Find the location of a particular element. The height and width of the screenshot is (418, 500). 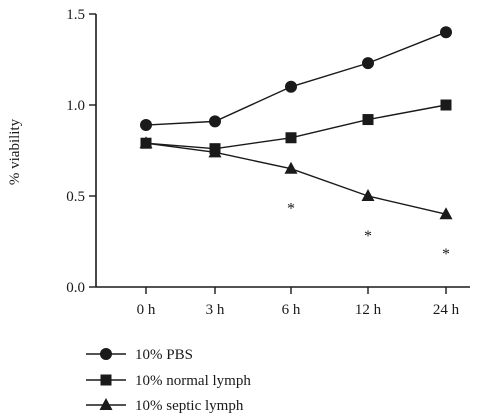

x-tick-label: 24 h is located at coordinates (446, 310).